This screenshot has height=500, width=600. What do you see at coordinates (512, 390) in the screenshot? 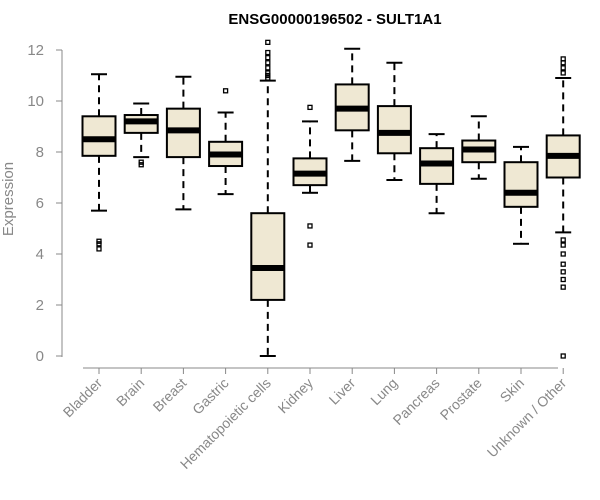
I see `x-tick-label: Skin` at bounding box center [512, 390].